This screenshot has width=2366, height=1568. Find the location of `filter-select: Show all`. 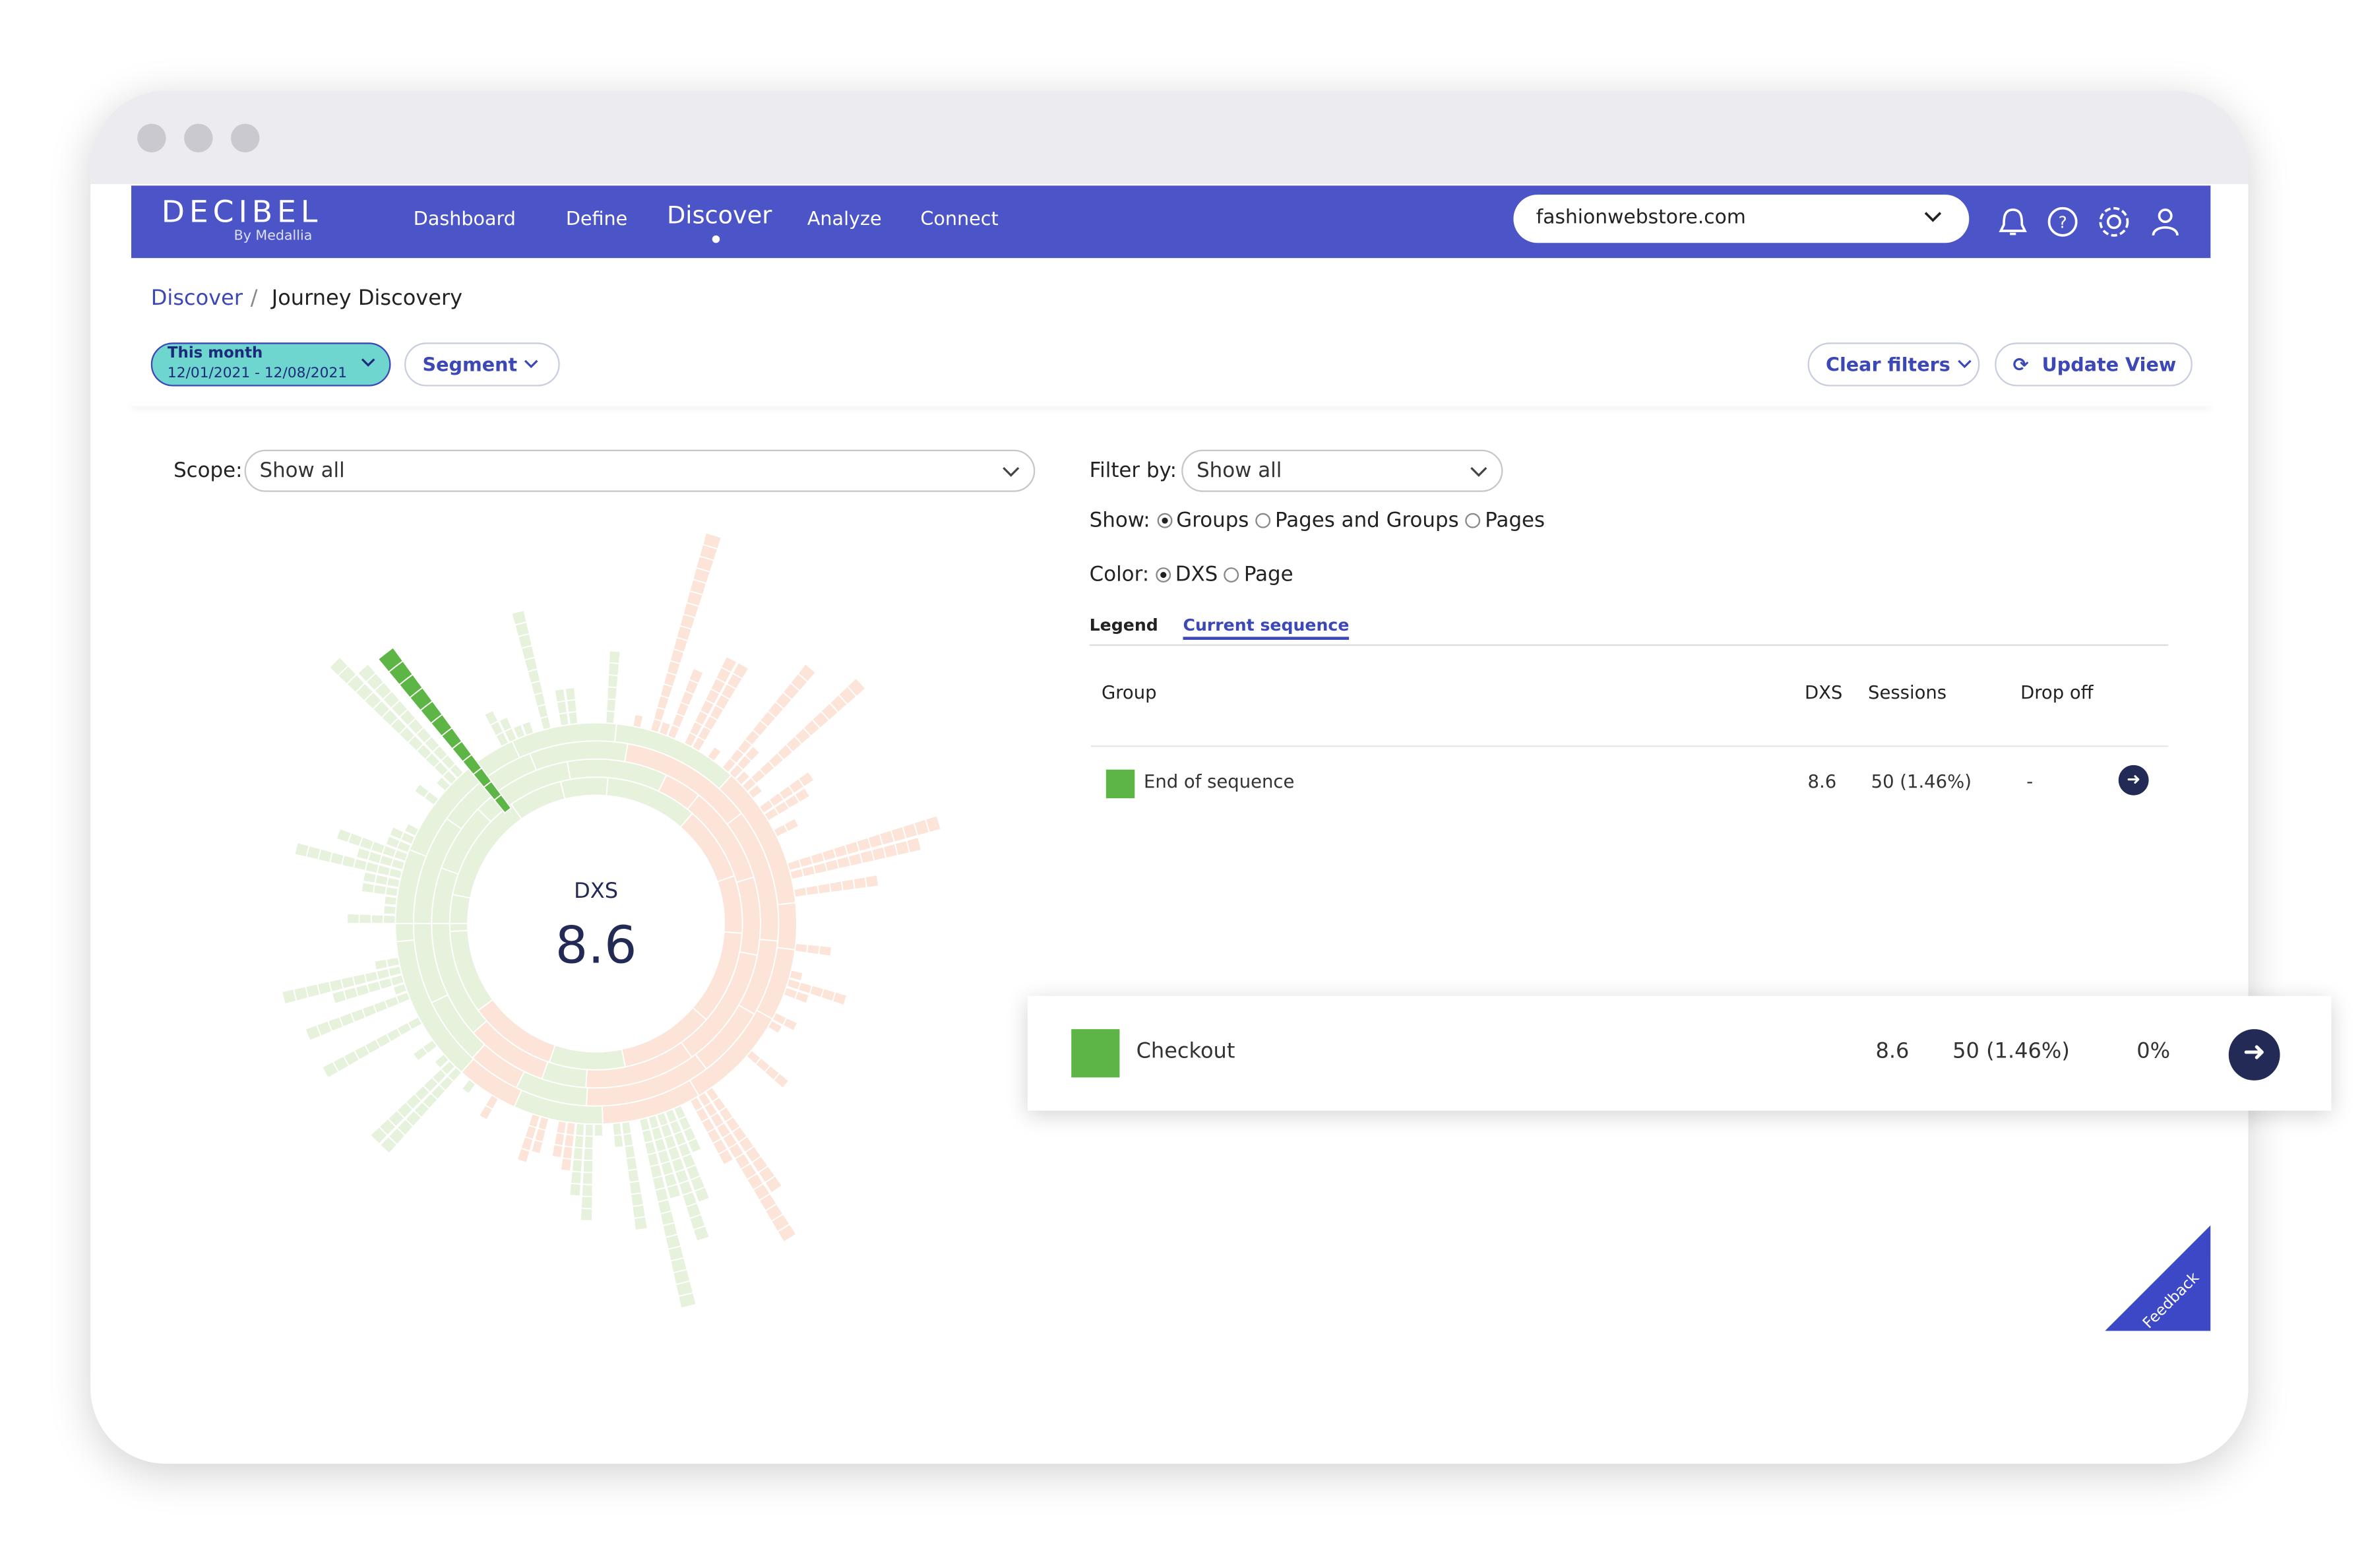

filter-select: Show all is located at coordinates (1342, 470).